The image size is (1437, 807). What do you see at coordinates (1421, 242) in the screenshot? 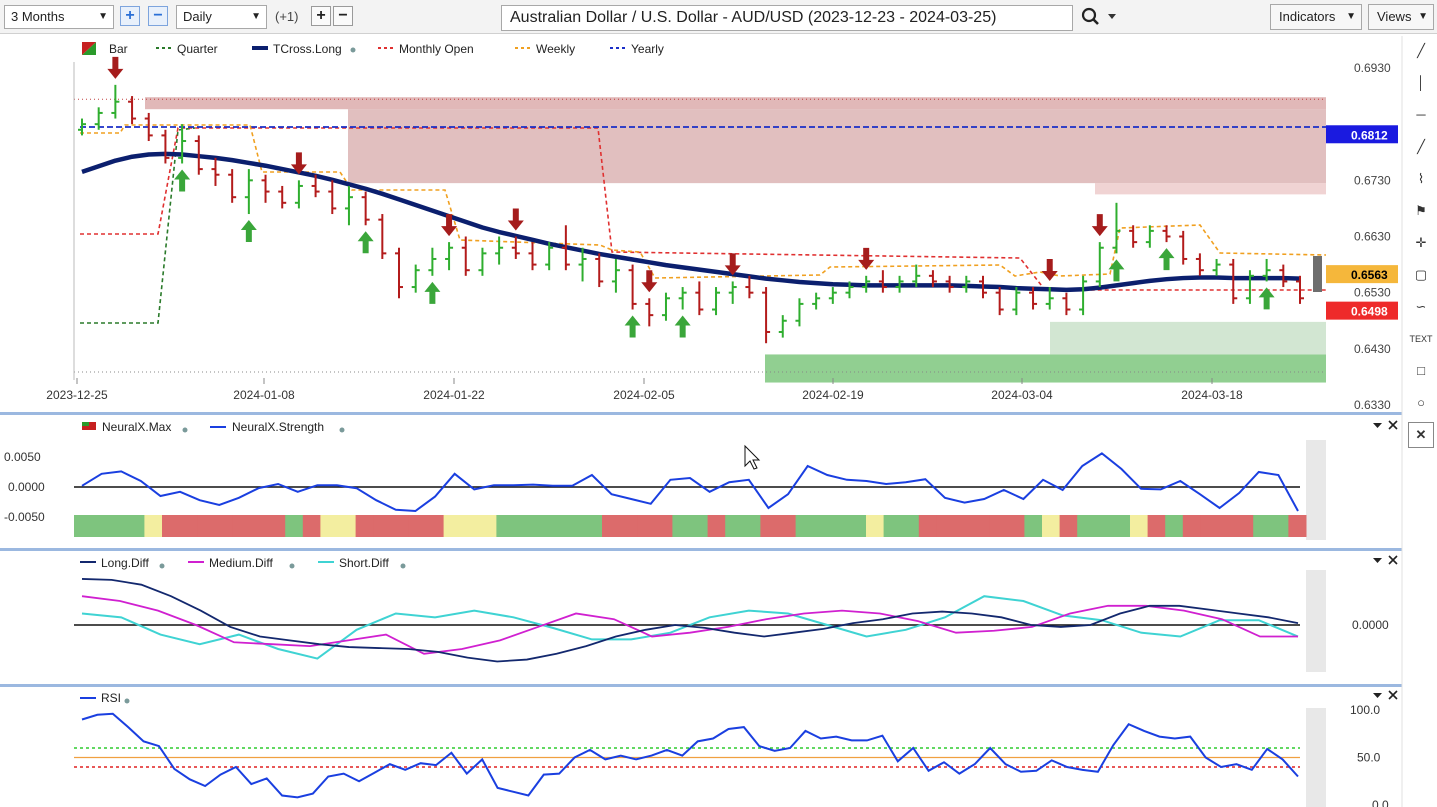
I see `crosshair-icon: ✛` at bounding box center [1421, 242].